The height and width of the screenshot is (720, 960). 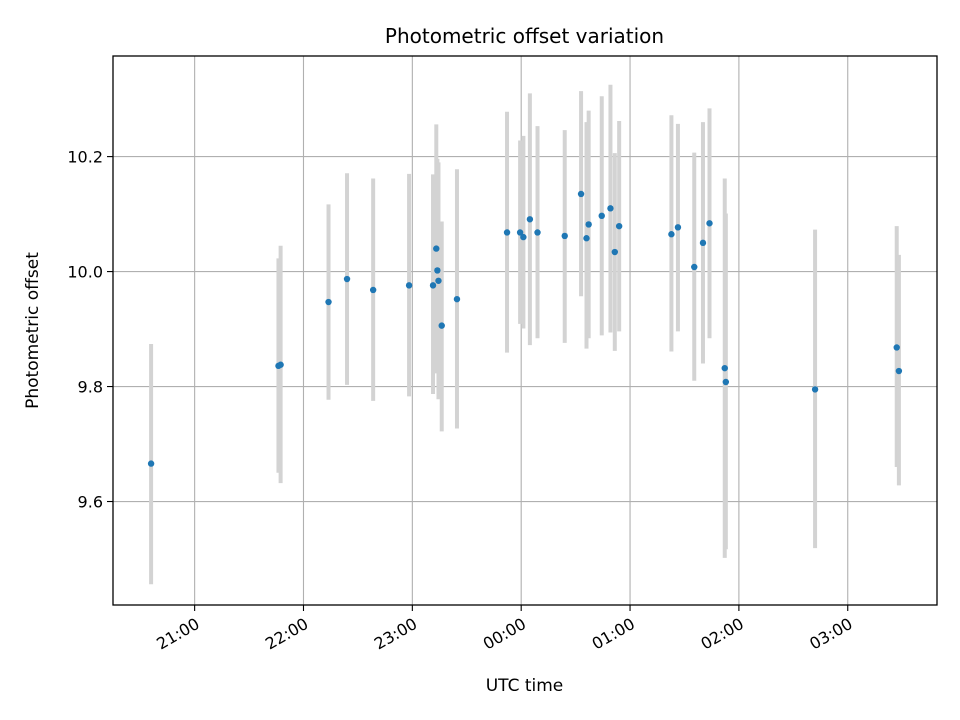 What do you see at coordinates (90, 387) in the screenshot?
I see `y-tick-label: 9.8` at bounding box center [90, 387].